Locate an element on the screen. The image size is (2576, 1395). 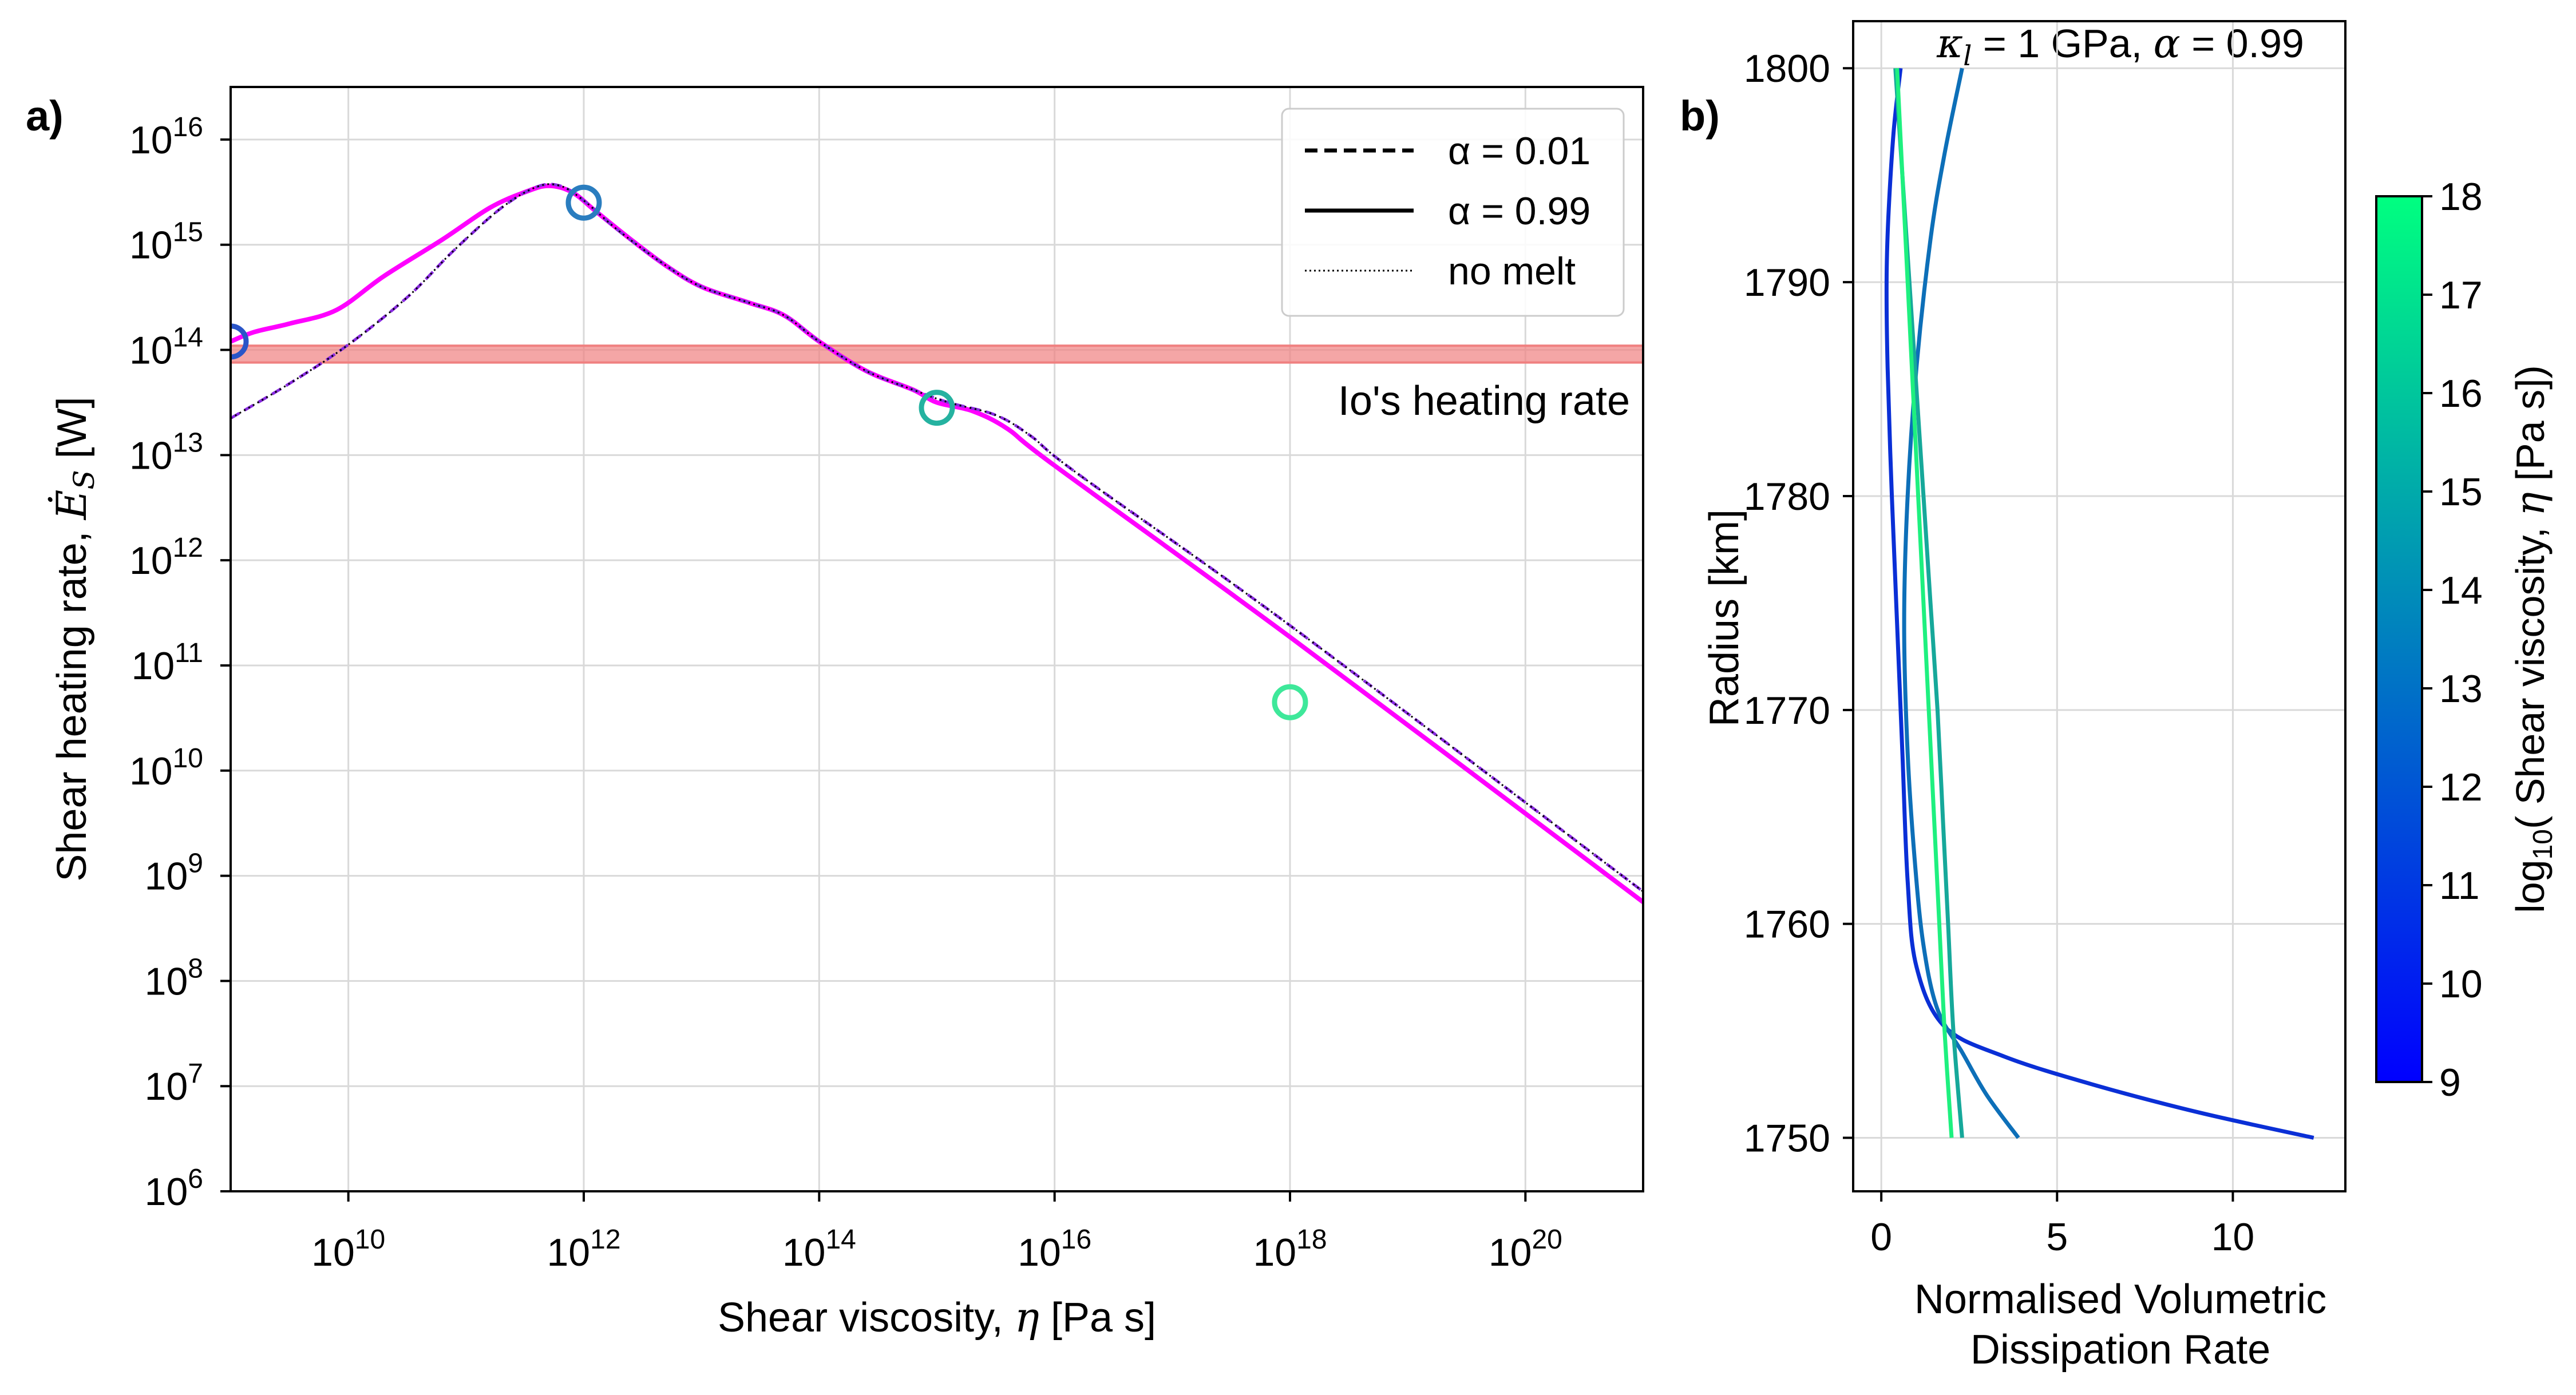
colorbar-tick-9: 9 is located at coordinates (2441, 1082).